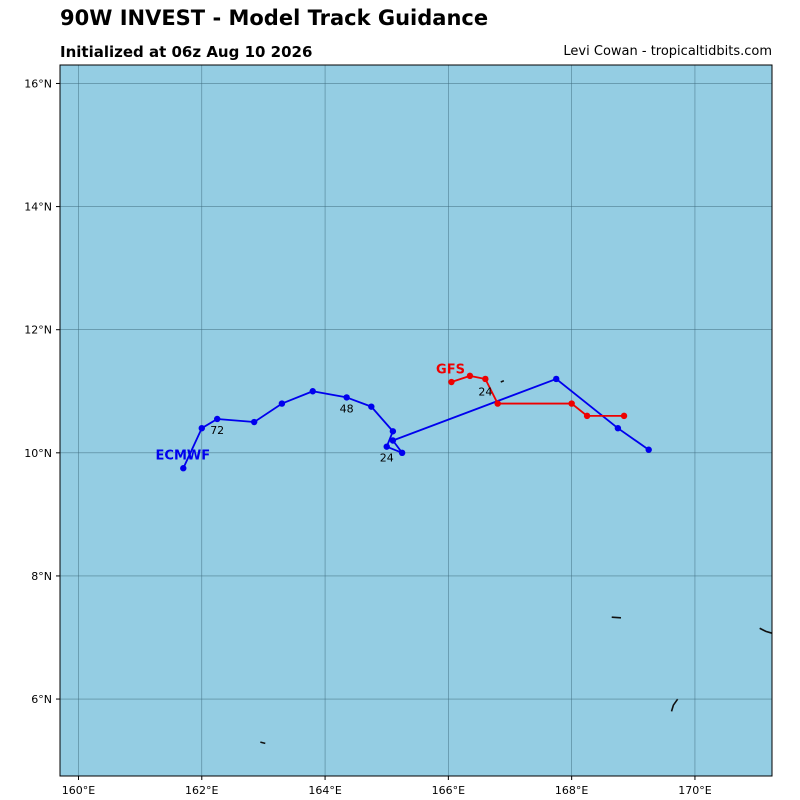 The image size is (800, 800). I want to click on chart-credit: Levi Cowan - tropicaltidbits.com, so click(667, 51).